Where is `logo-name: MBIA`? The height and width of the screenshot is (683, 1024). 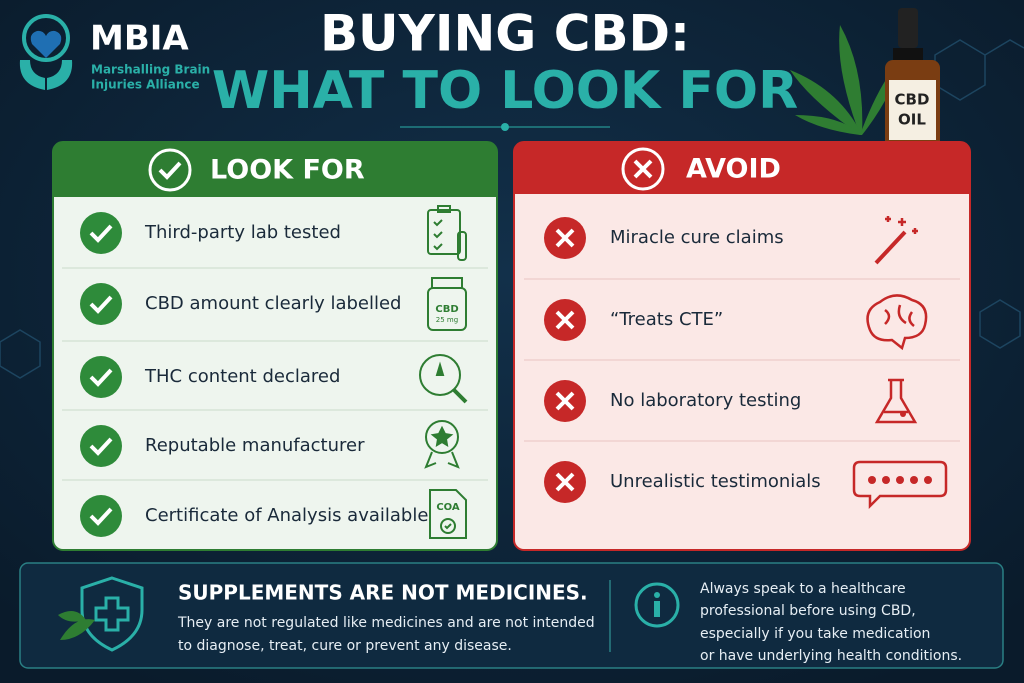
logo-name: MBIA is located at coordinates (139, 39).